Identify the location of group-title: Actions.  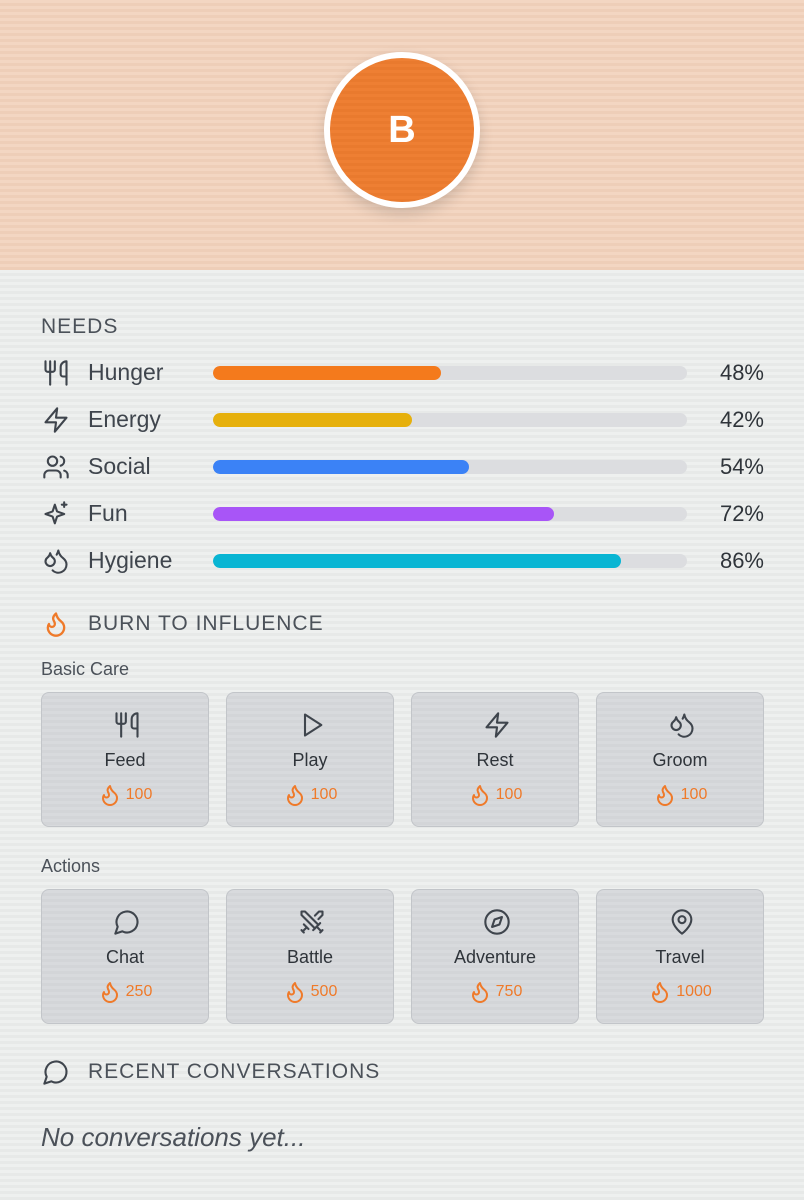
(71, 866).